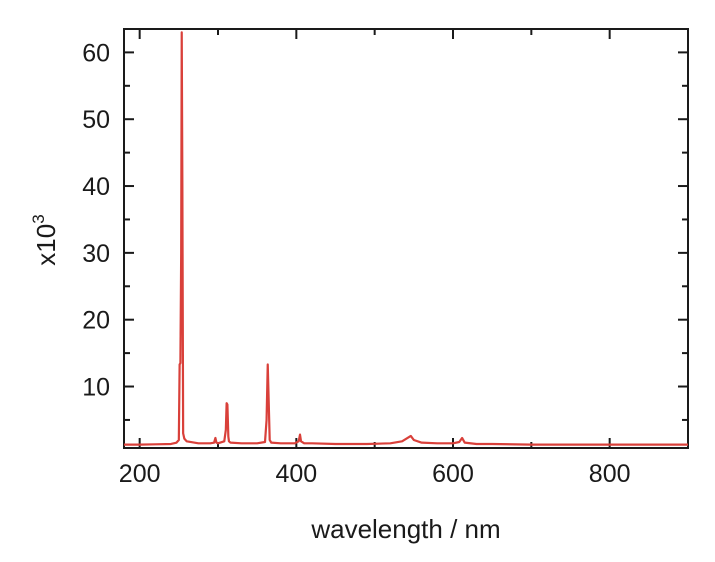 The height and width of the screenshot is (562, 715). What do you see at coordinates (96, 254) in the screenshot?
I see `y-tick-label: 30` at bounding box center [96, 254].